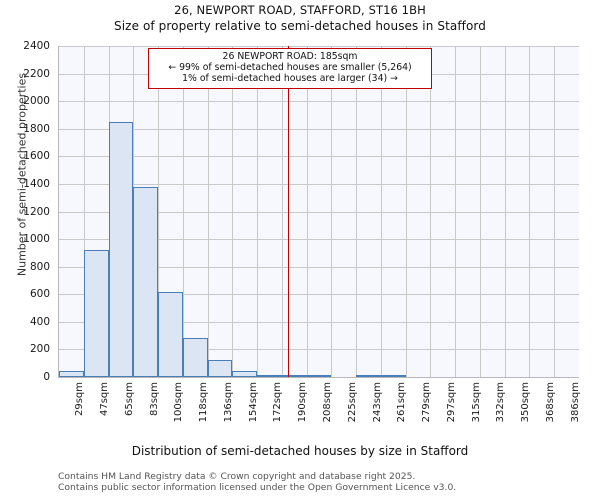 The image size is (600, 500). What do you see at coordinates (352, 402) in the screenshot?
I see `x-axis-tick-label: 225sqm` at bounding box center [352, 402].